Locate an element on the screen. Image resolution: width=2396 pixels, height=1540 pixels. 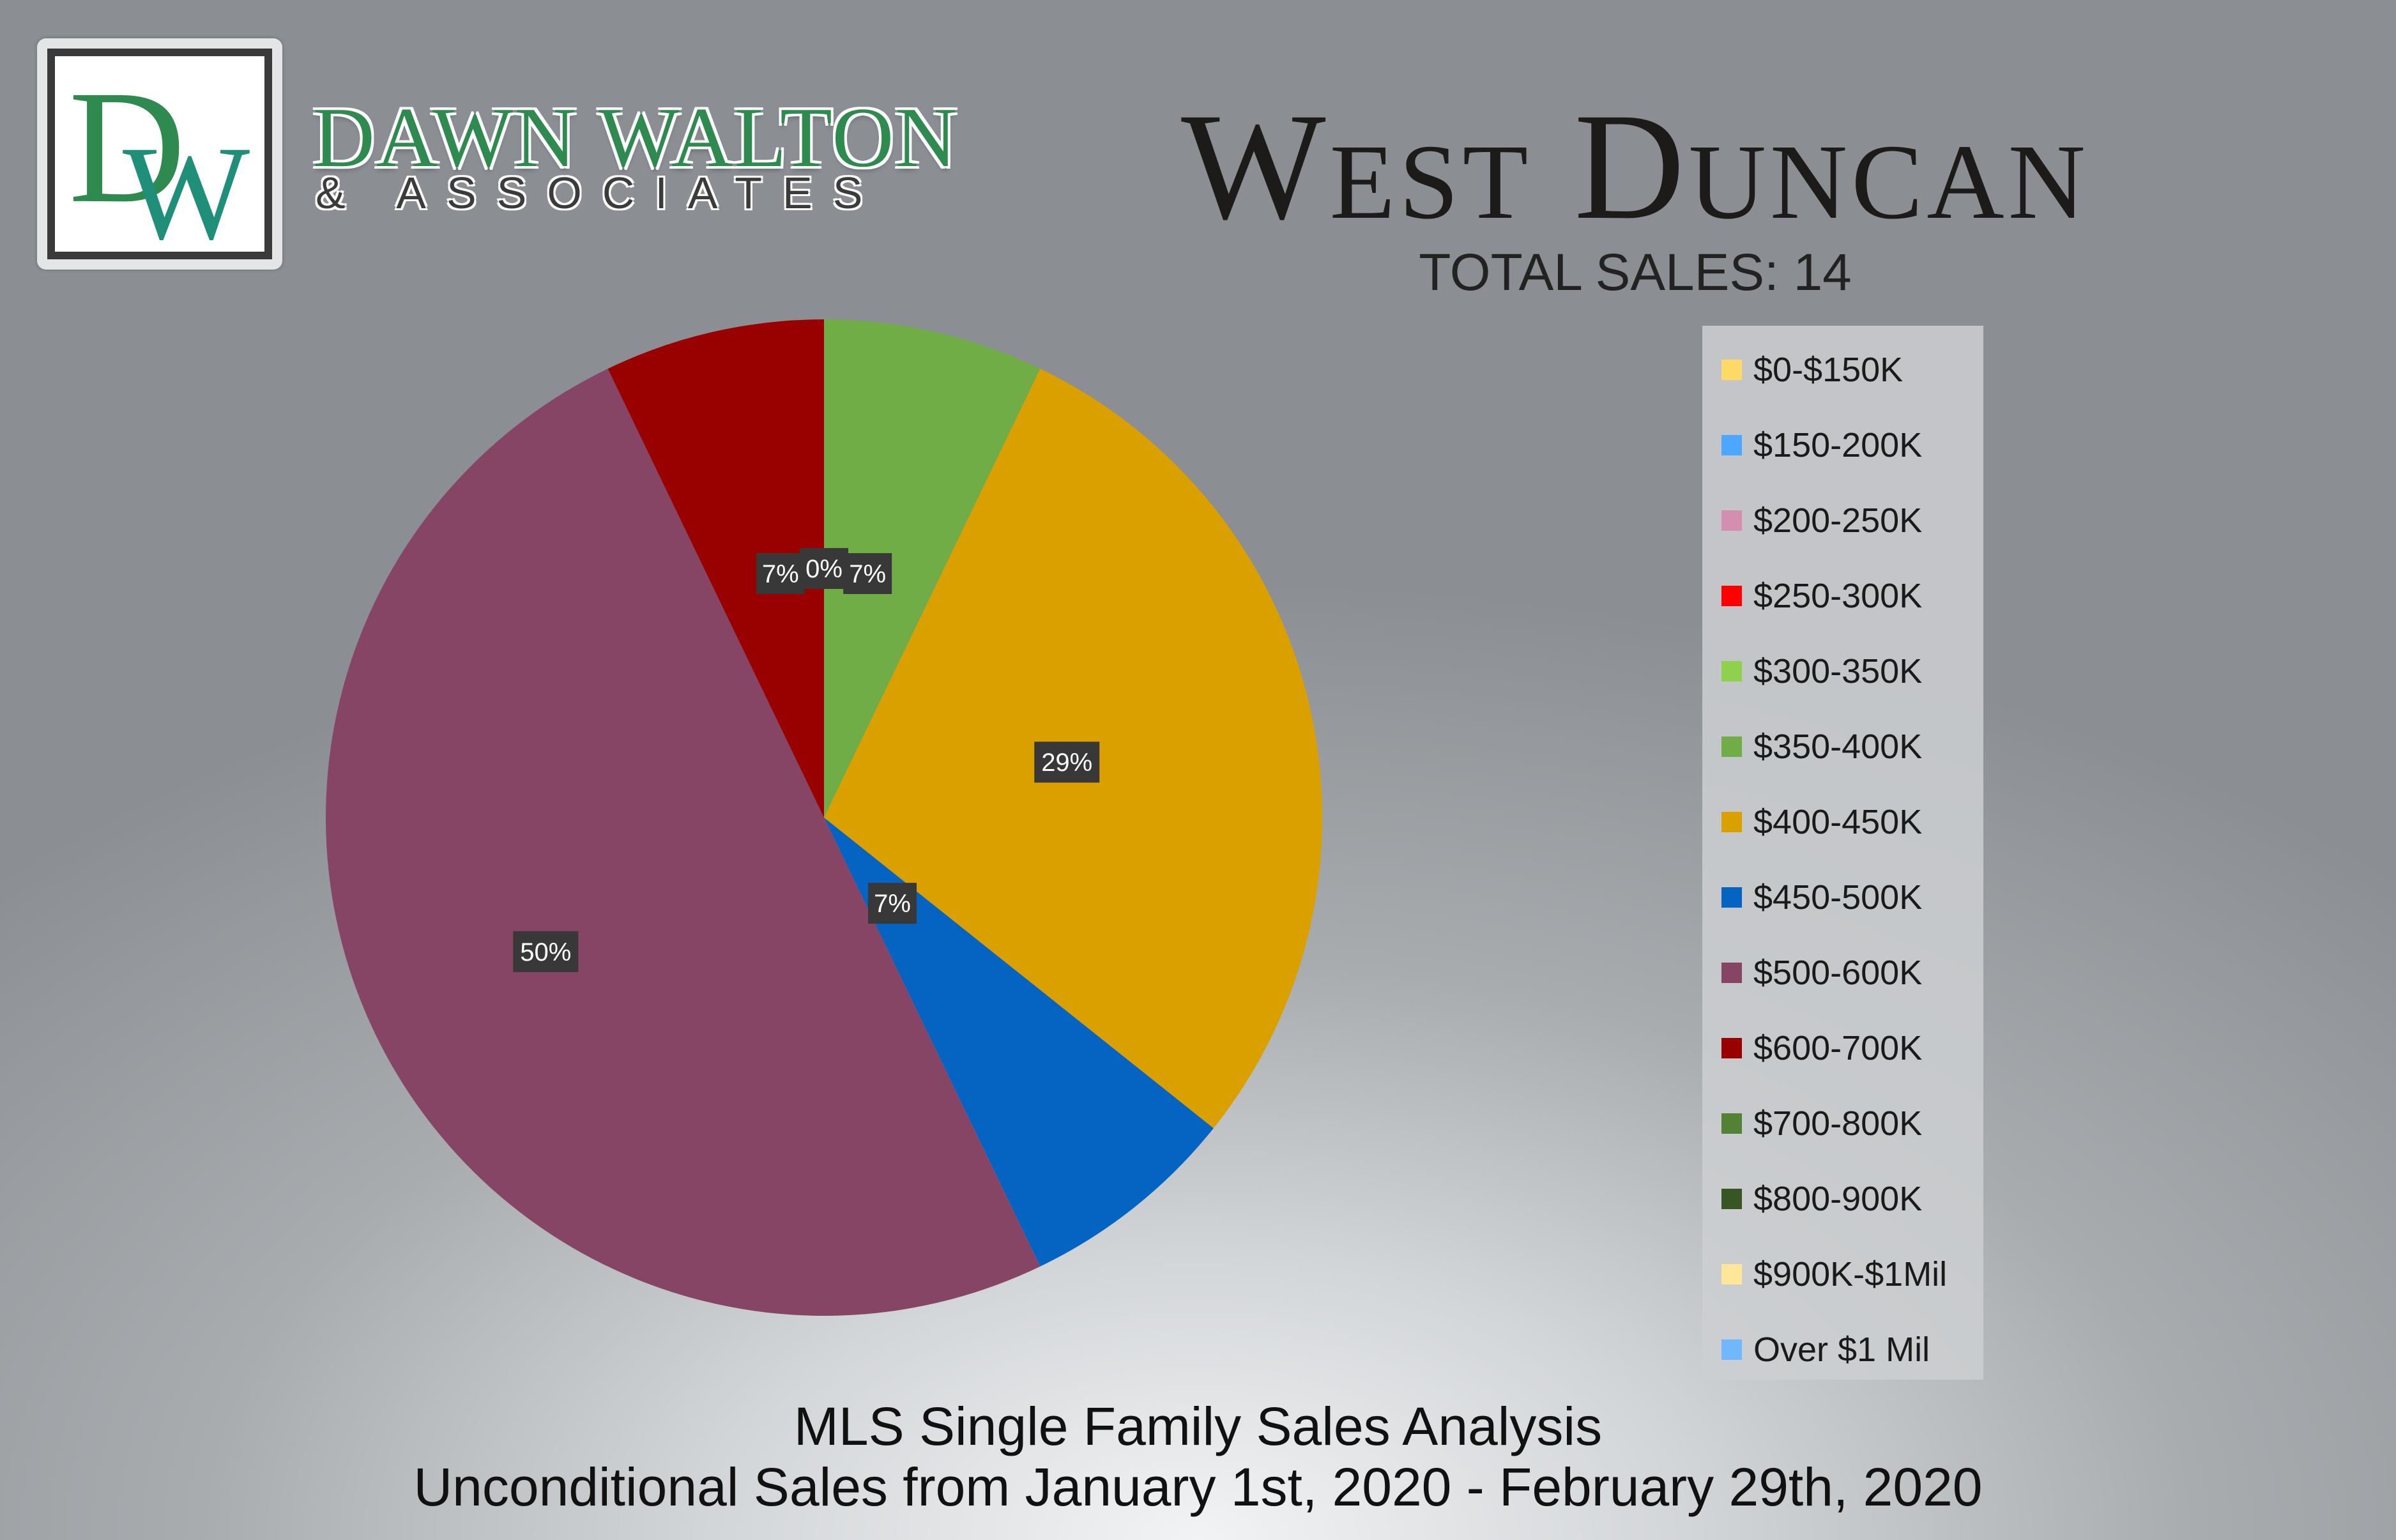
pie-slice-600-700k is located at coordinates (715, 568).